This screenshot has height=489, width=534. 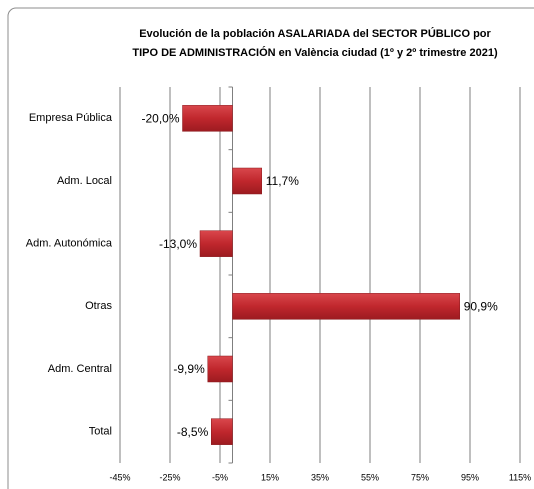 What do you see at coordinates (193, 432) in the screenshot?
I see `value-label: -8,5%` at bounding box center [193, 432].